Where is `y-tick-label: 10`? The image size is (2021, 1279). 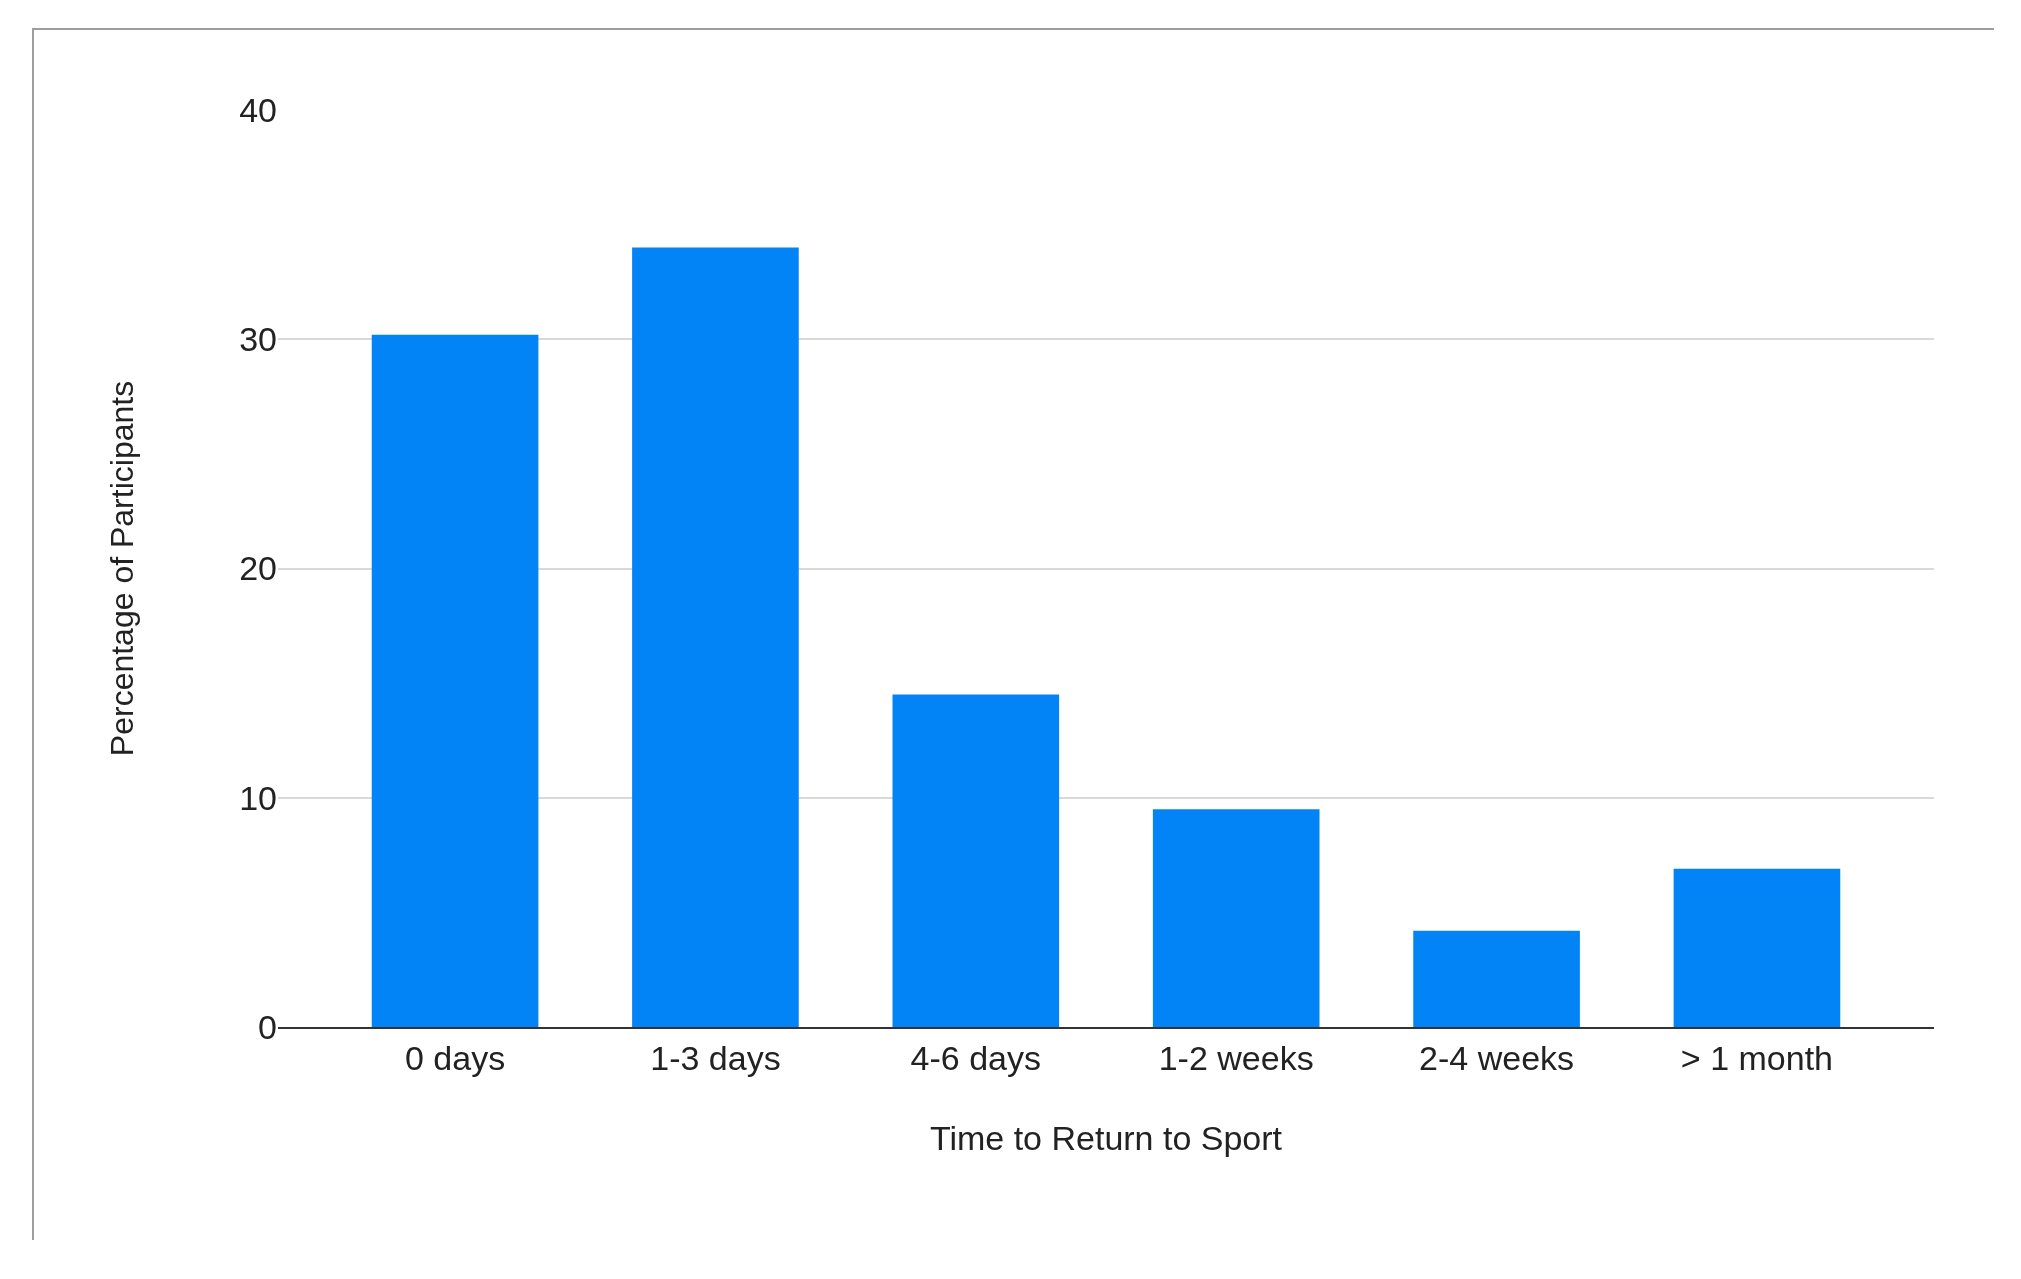 y-tick-label: 10 is located at coordinates (258, 797).